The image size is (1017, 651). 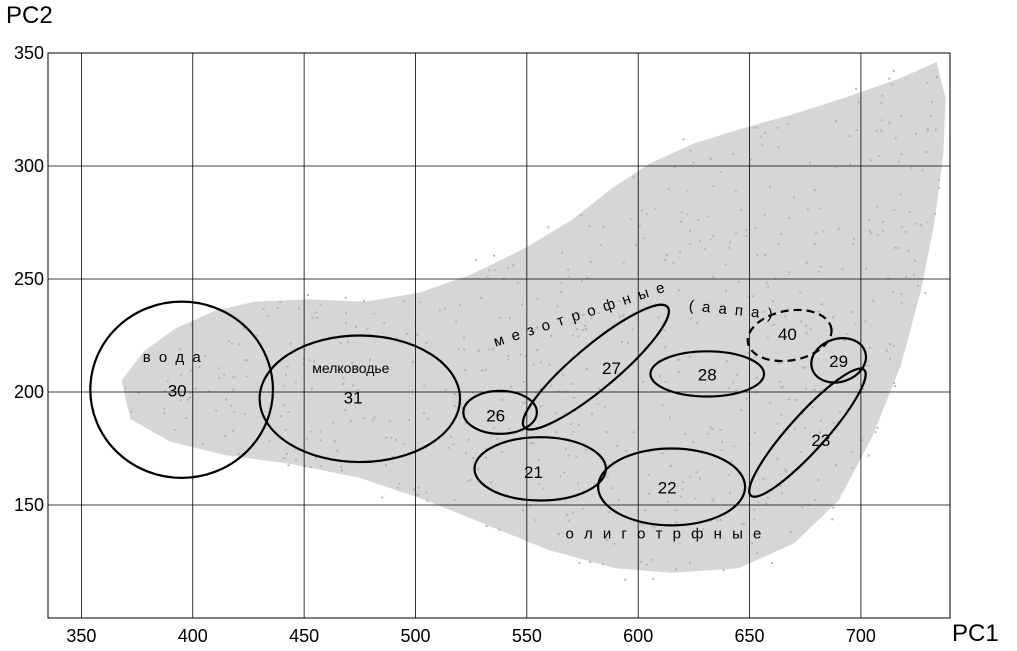 What do you see at coordinates (667, 488) in the screenshot?
I see `annotation-label: 22` at bounding box center [667, 488].